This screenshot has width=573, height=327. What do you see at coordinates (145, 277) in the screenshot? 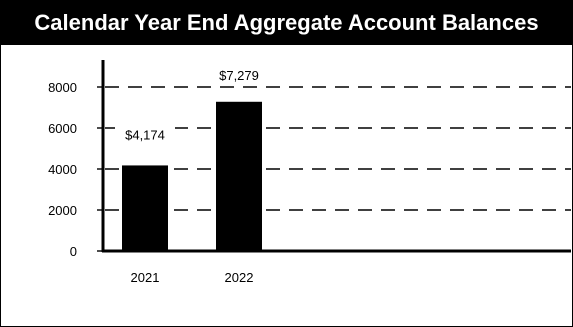
I see `x-tick-label-2021: 2021` at bounding box center [145, 277].